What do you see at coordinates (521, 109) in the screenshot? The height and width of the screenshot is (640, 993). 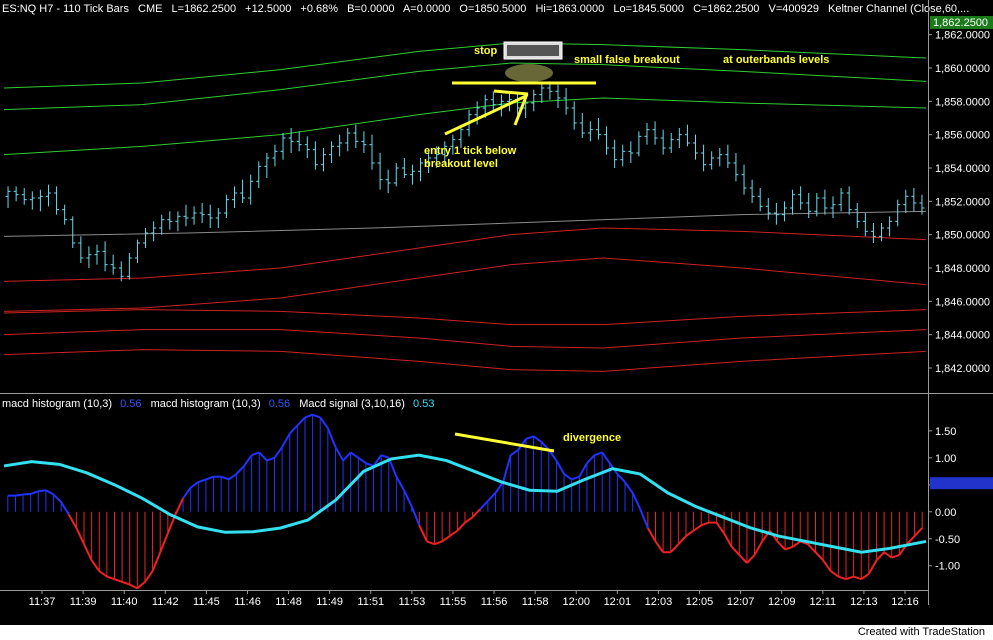 I see `entry-arrow-right` at bounding box center [521, 109].